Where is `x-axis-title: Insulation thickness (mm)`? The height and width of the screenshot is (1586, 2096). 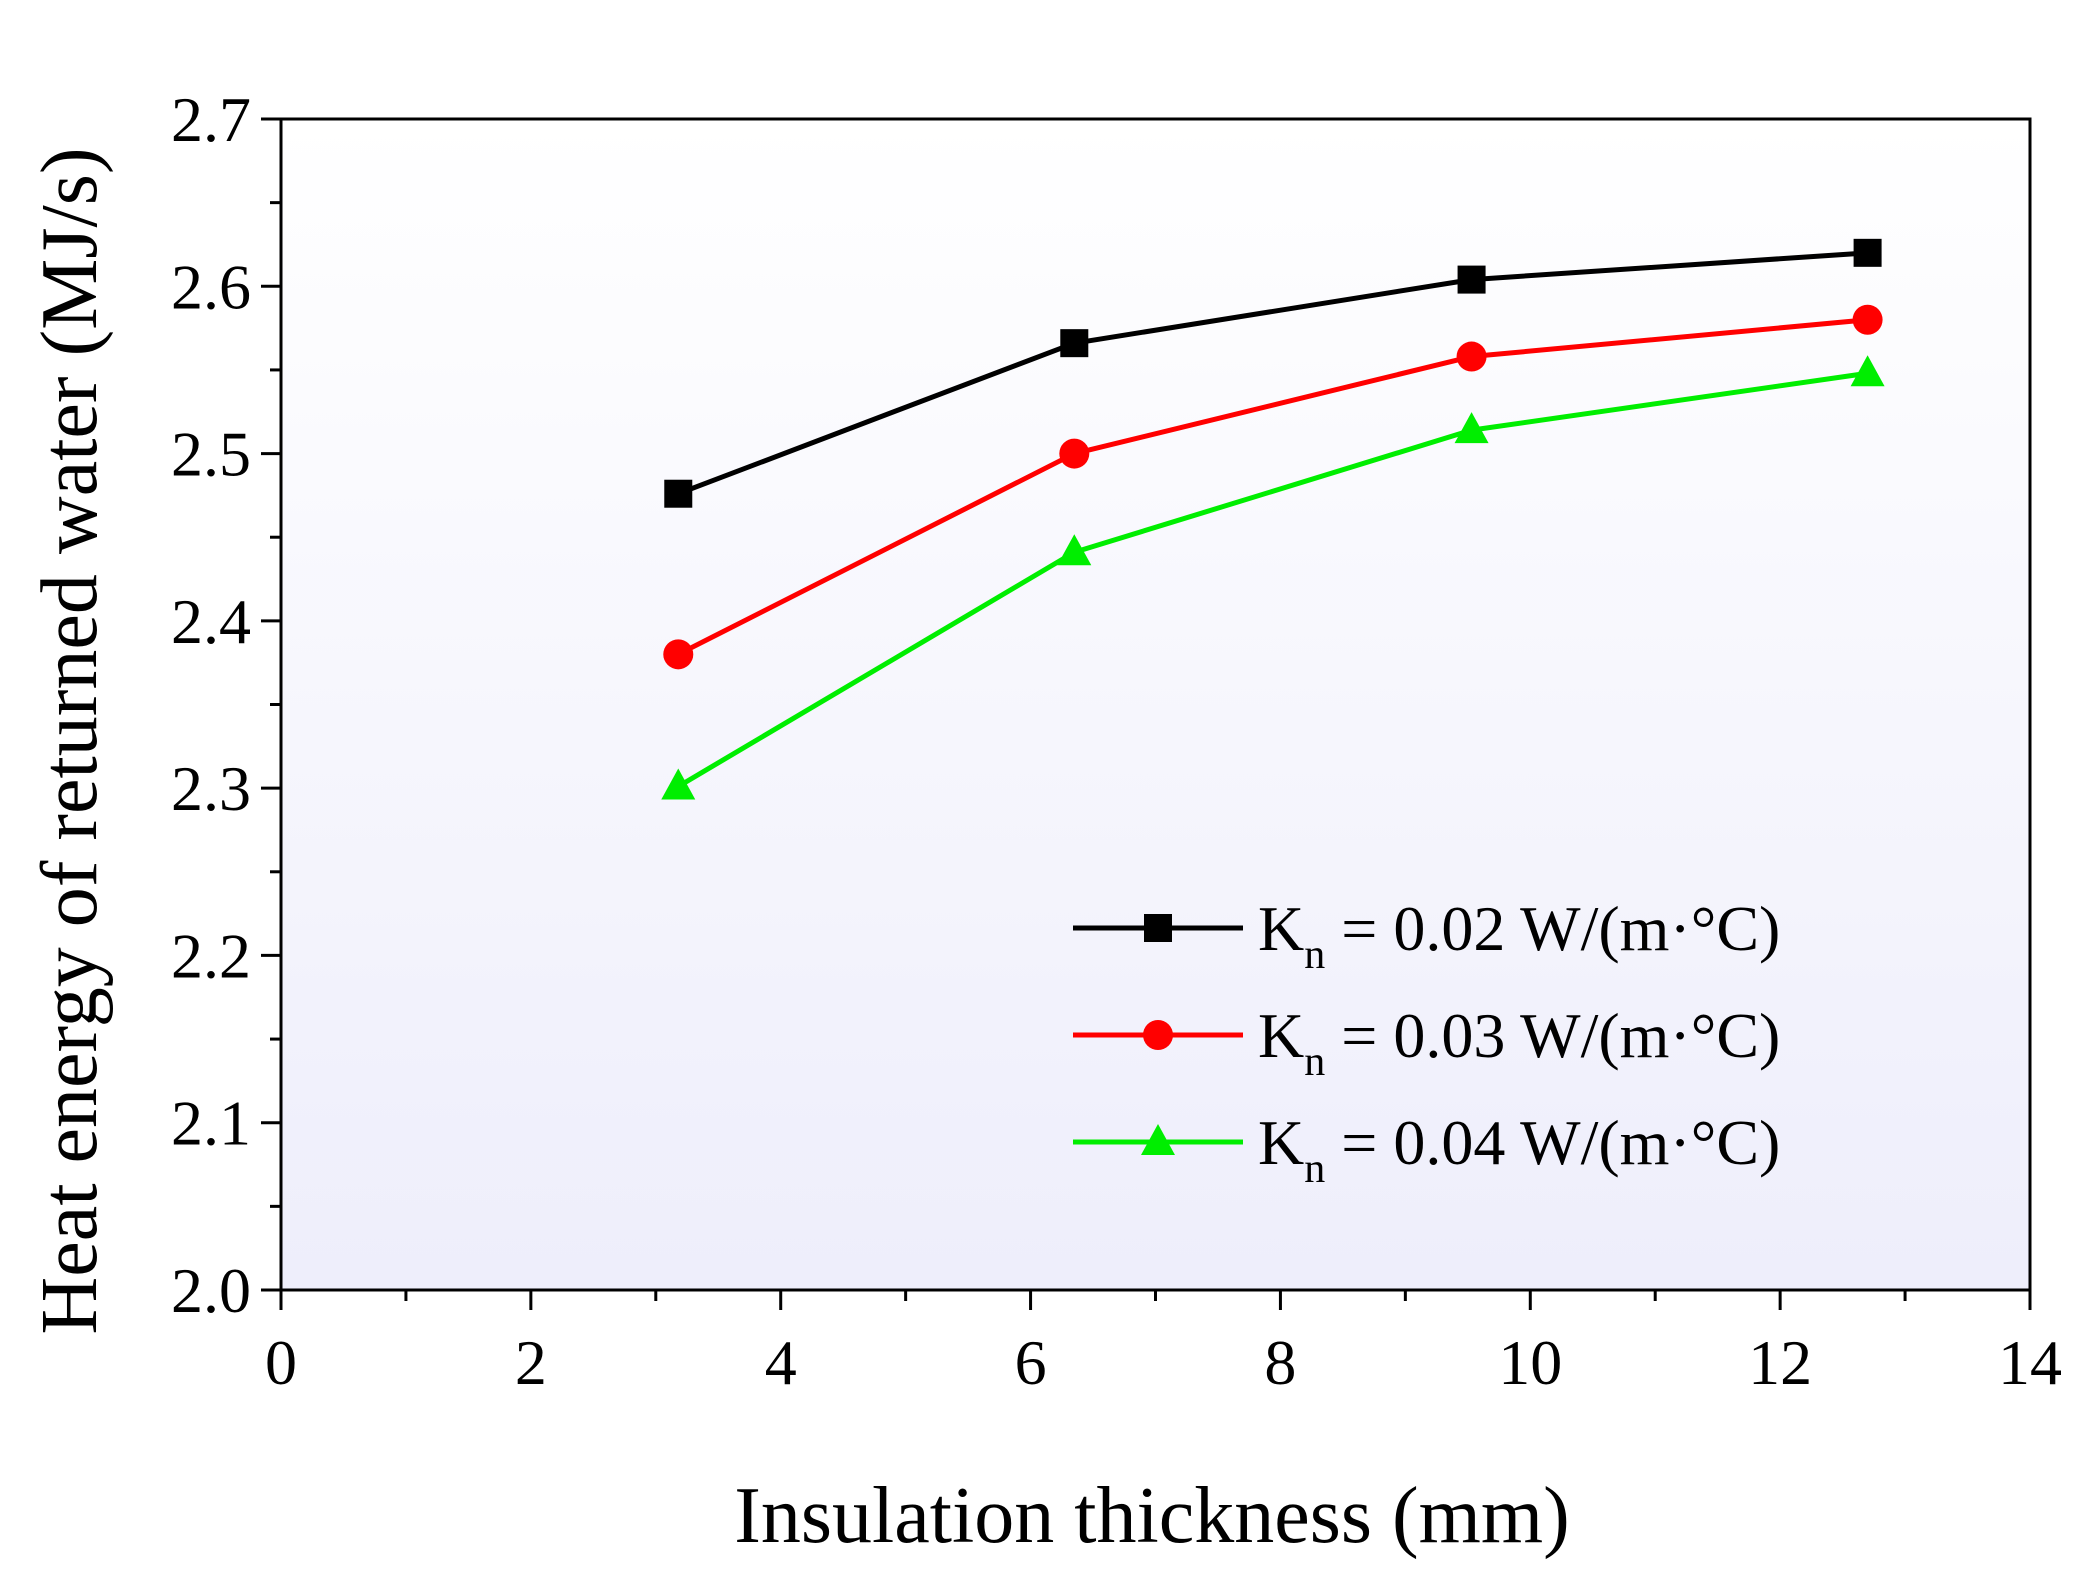 x-axis-title: Insulation thickness (mm) is located at coordinates (1151, 1516).